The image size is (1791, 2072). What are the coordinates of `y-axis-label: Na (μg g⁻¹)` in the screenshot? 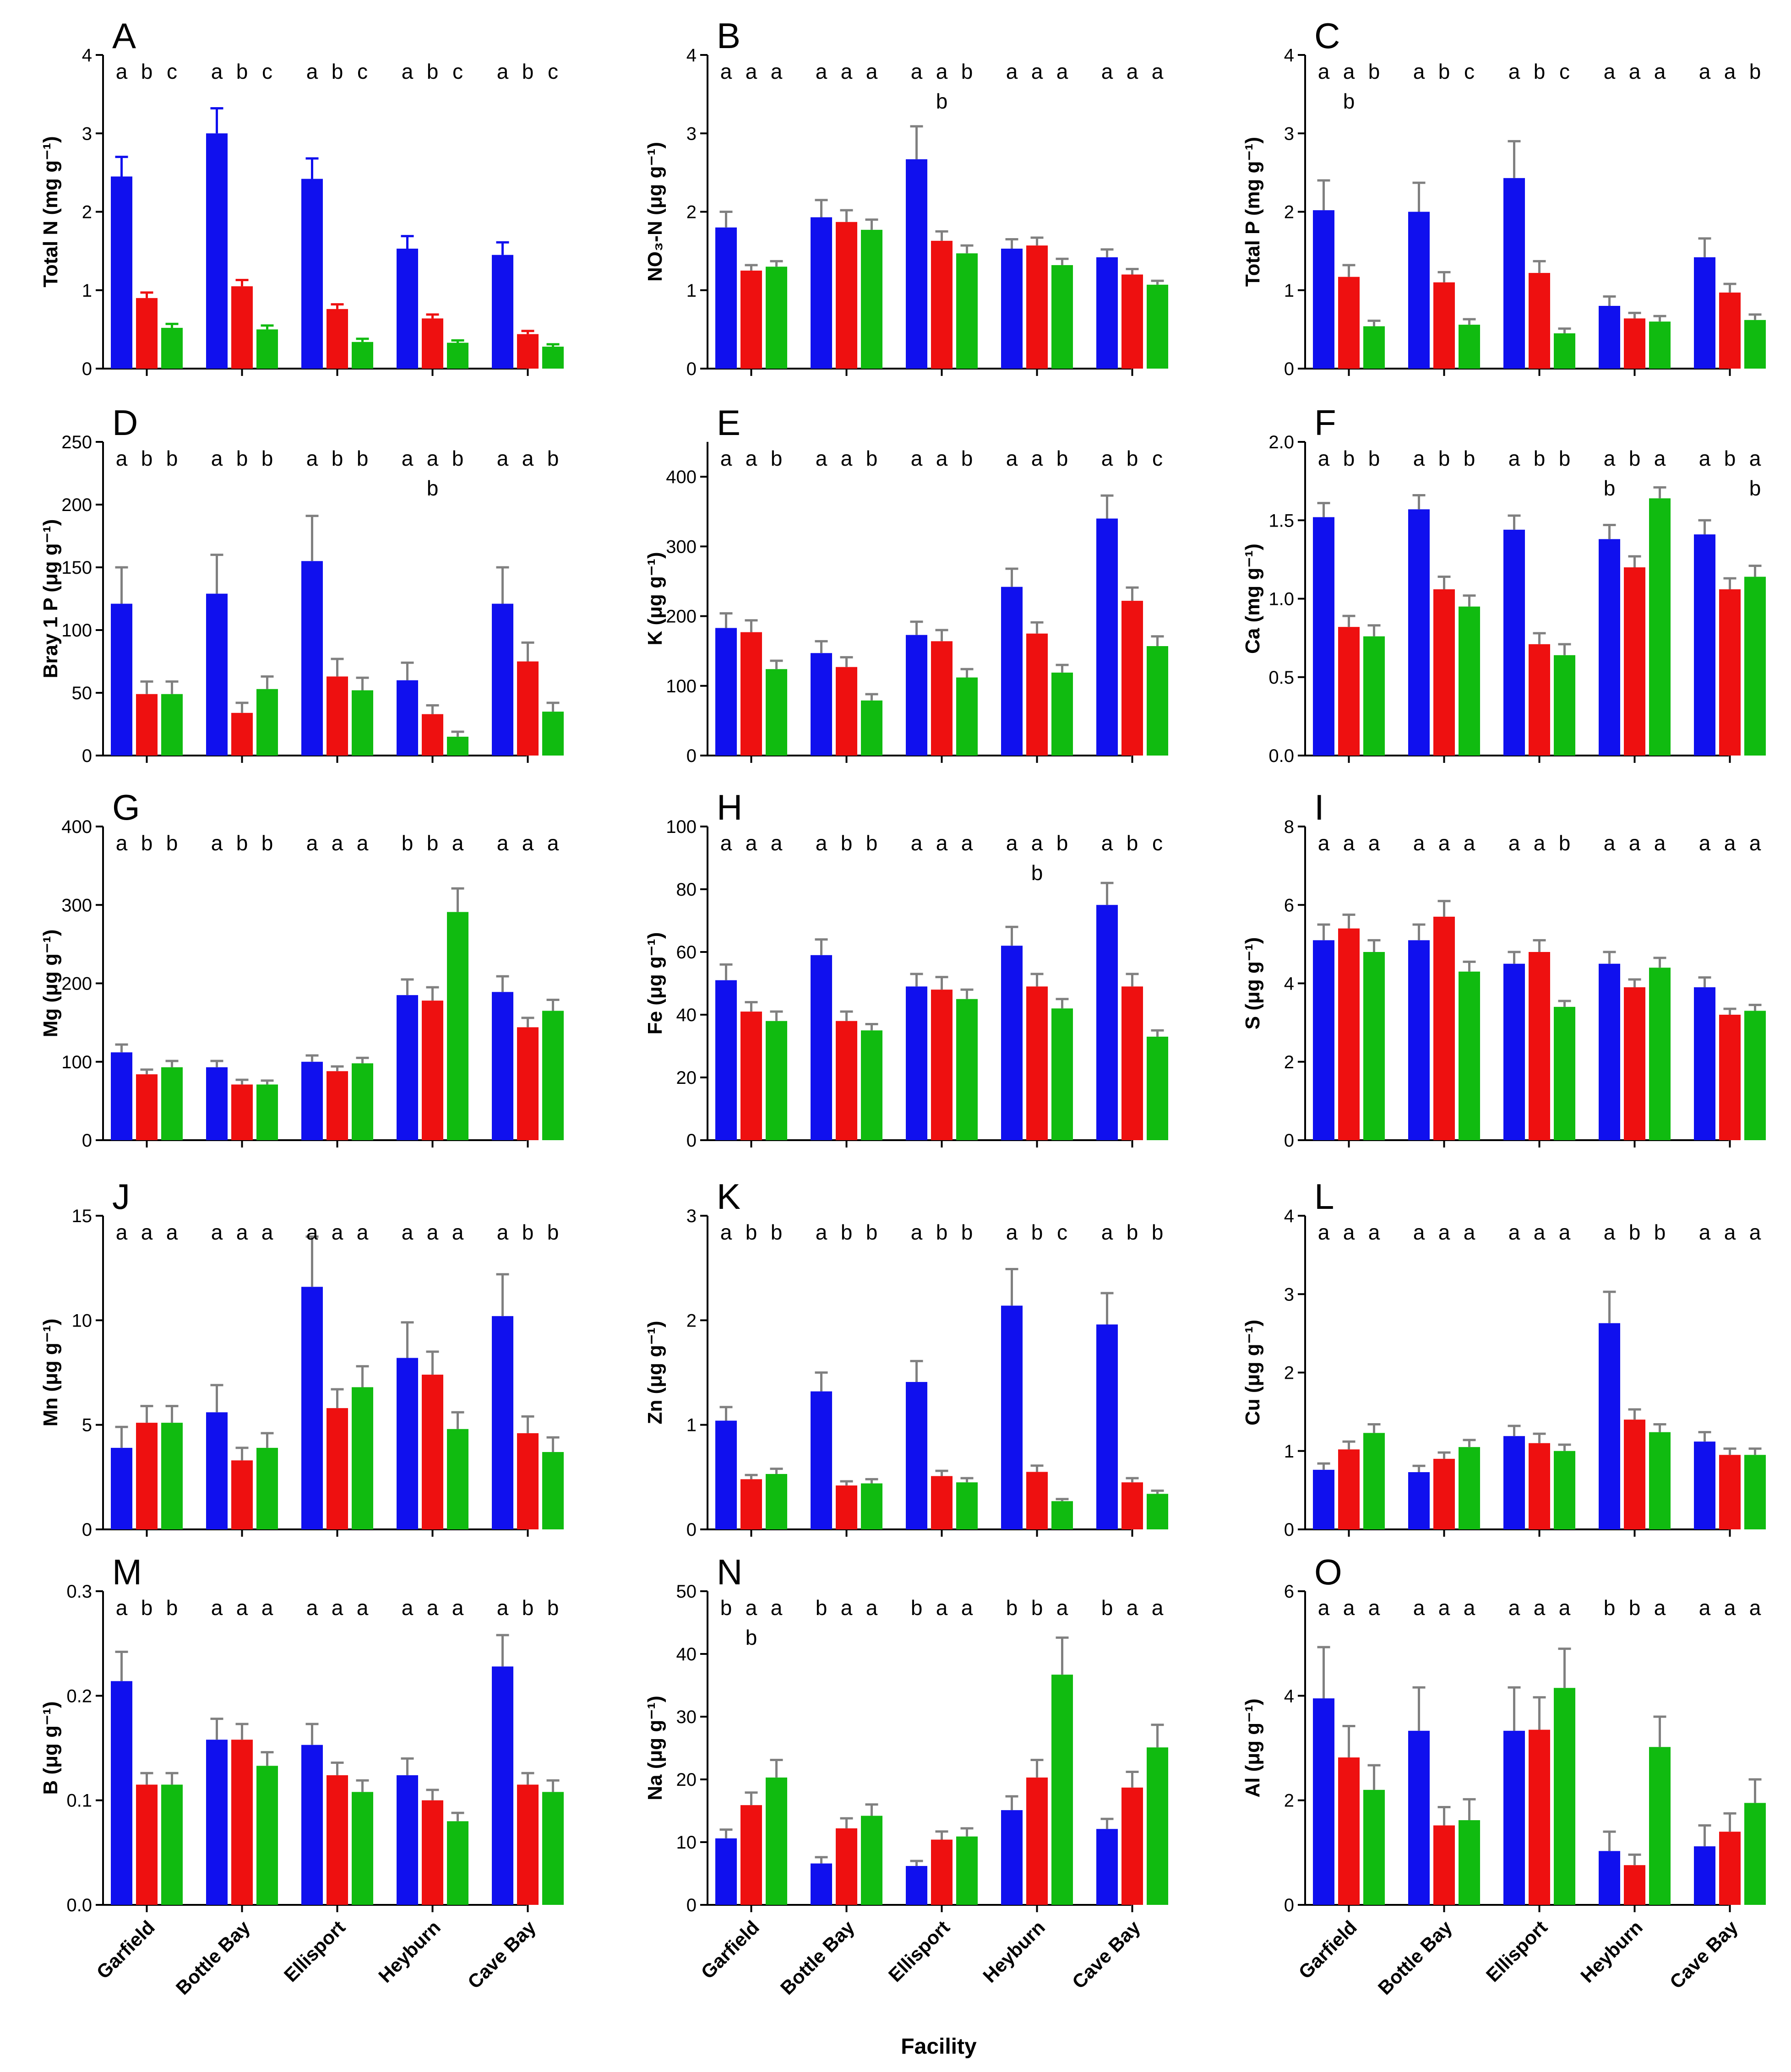 It's located at (655, 1748).